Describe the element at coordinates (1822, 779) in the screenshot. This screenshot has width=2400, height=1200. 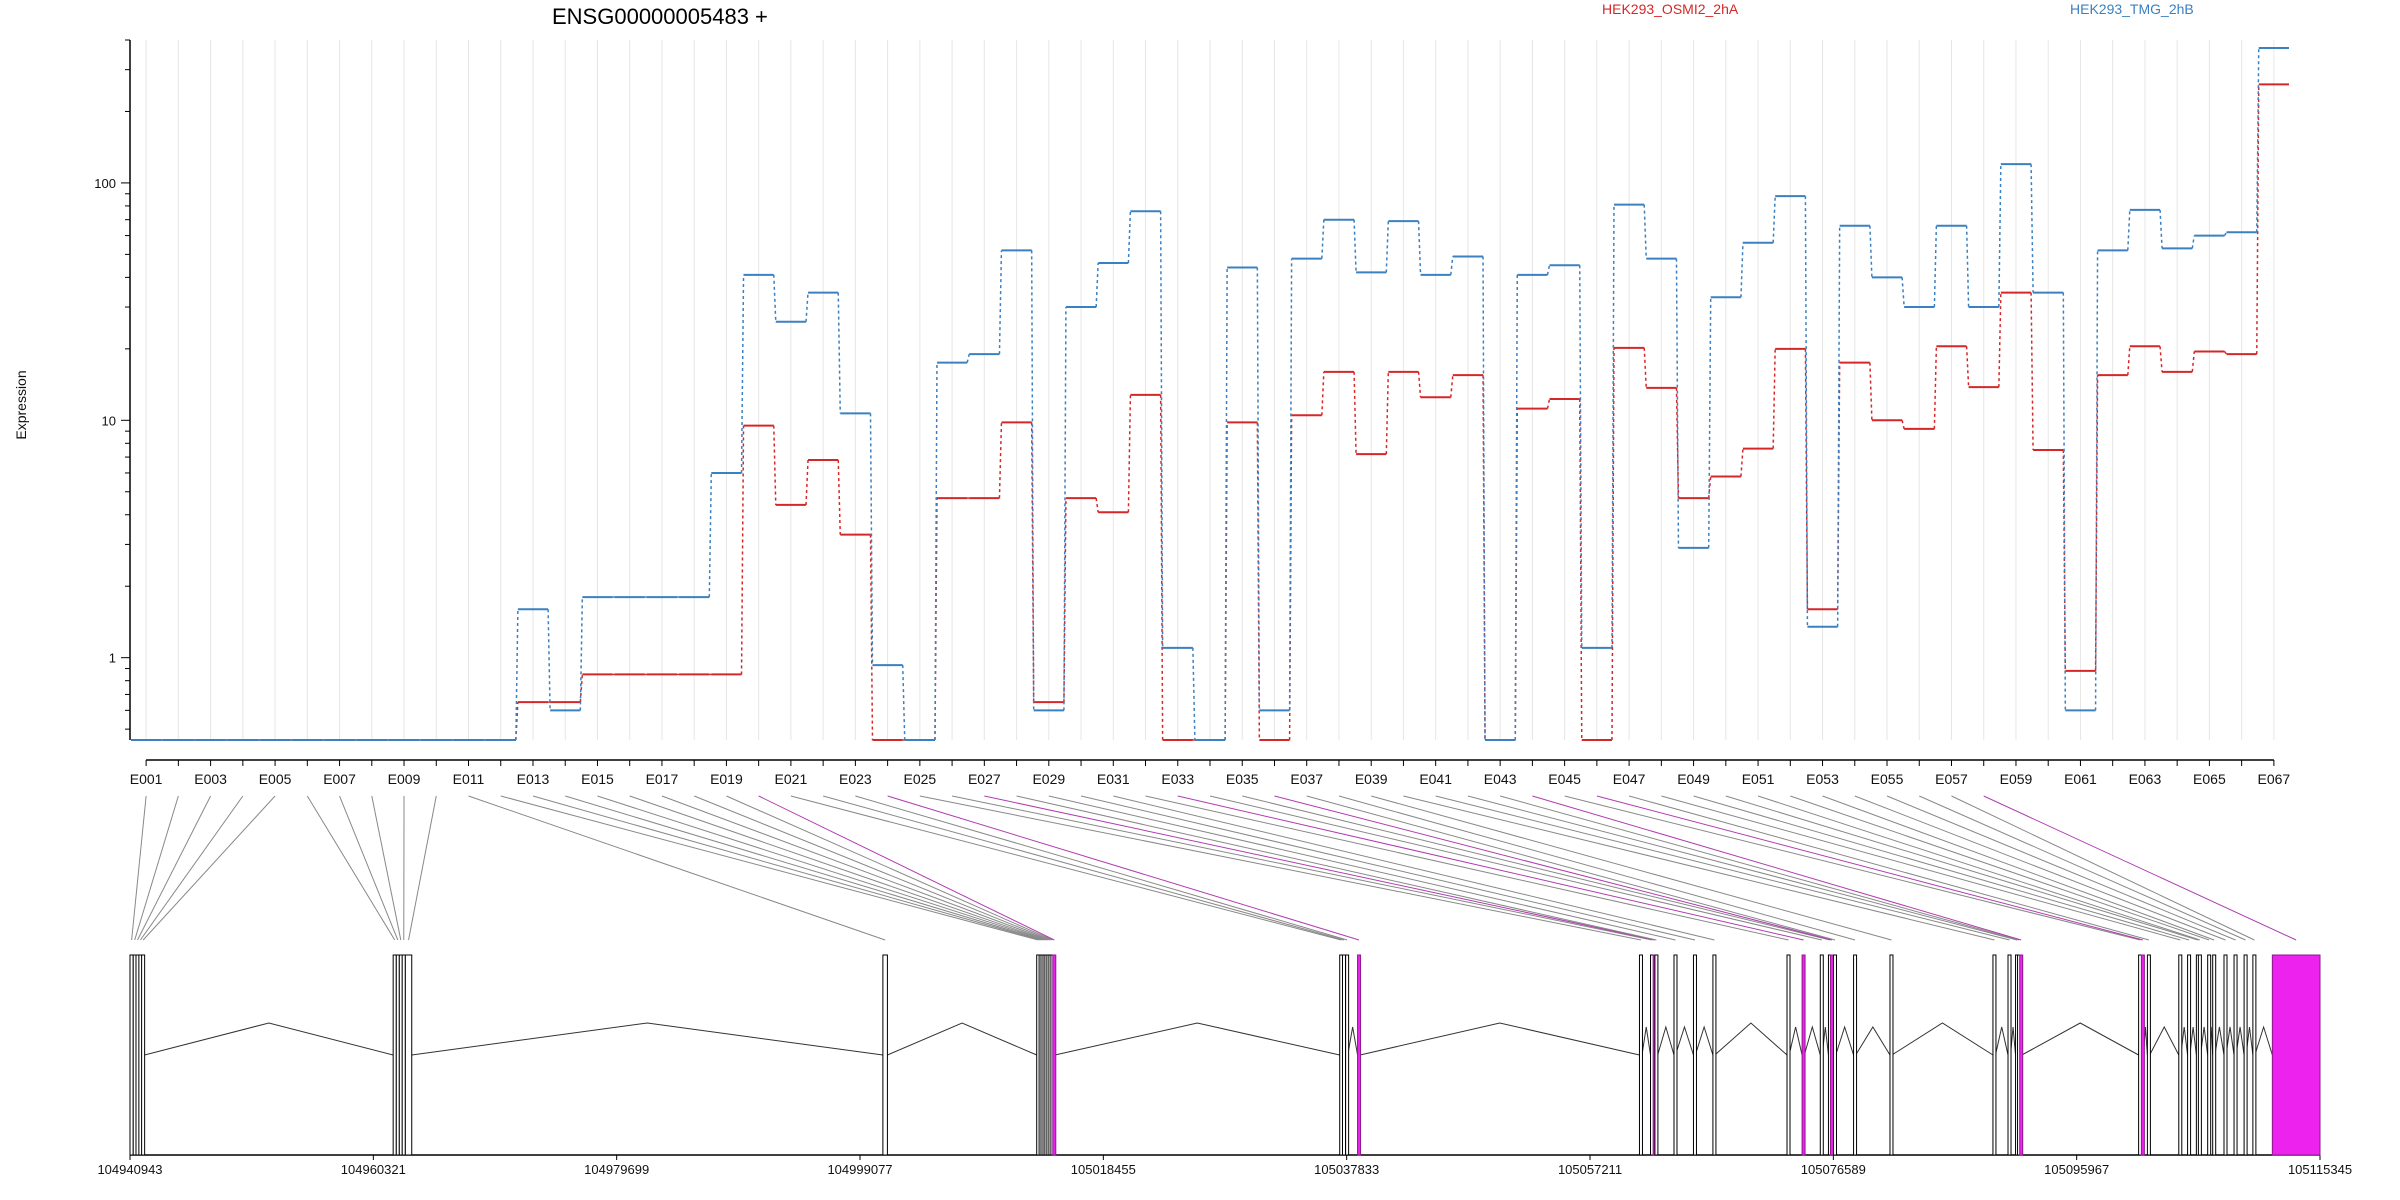
I see `bin-label: E053` at that location.